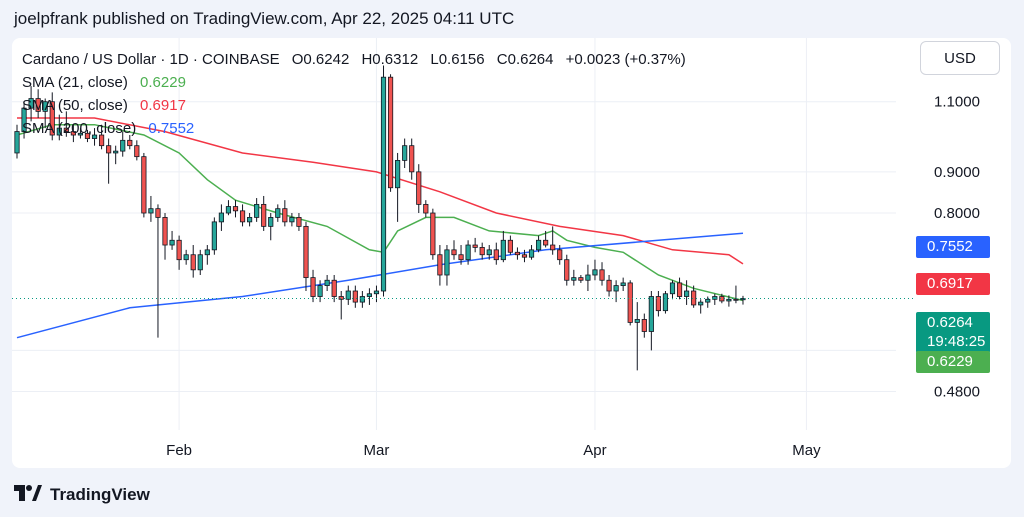 This screenshot has width=1024, height=517. Describe the element at coordinates (806, 450) in the screenshot. I see `x-tick-label: May` at that location.